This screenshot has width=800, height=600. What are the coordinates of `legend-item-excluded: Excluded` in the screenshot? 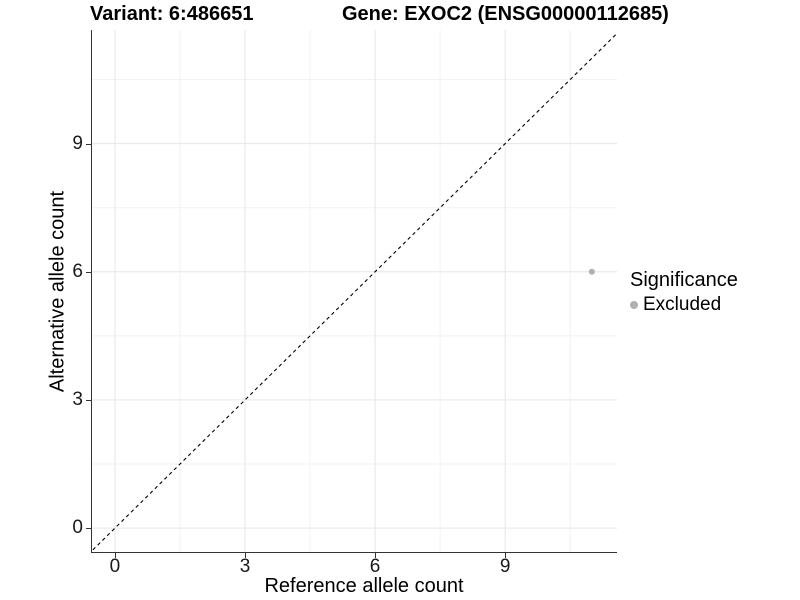 It's located at (684, 305).